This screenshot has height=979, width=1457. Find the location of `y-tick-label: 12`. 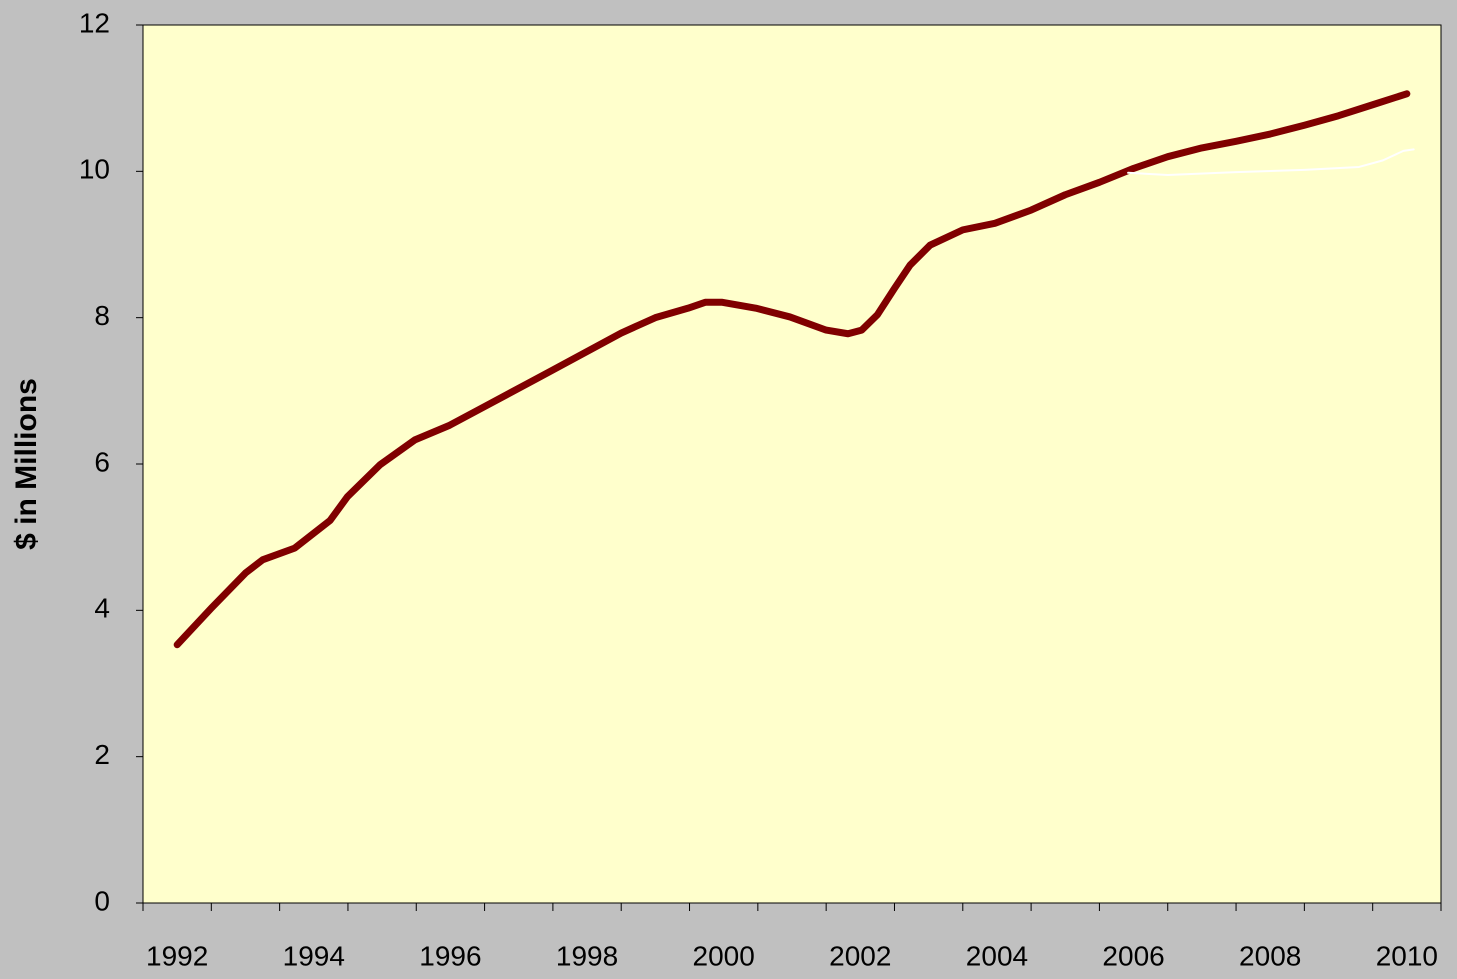

y-tick-label: 12 is located at coordinates (94, 22).